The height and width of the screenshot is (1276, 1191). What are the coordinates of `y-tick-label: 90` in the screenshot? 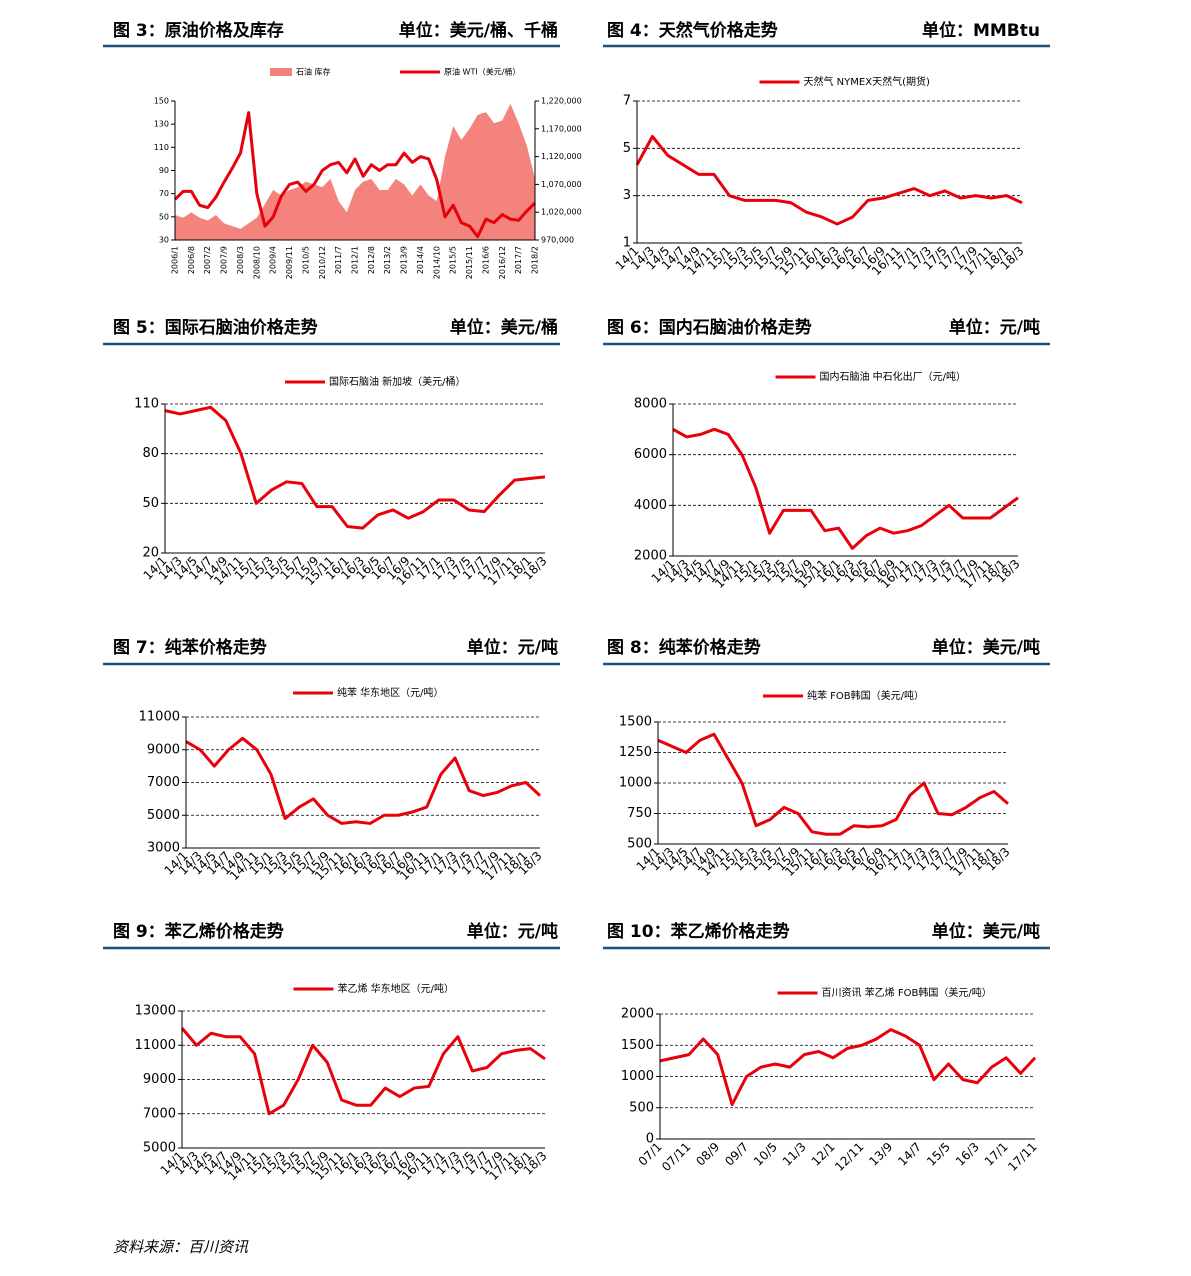 It's located at (164, 170).